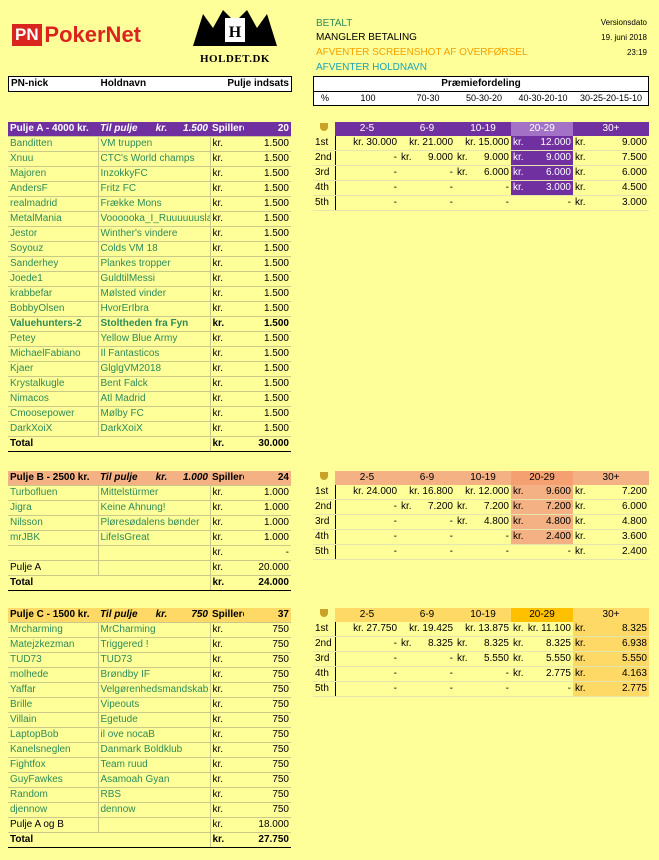  I want to click on empty-row-kr: kr., so click(226, 553).